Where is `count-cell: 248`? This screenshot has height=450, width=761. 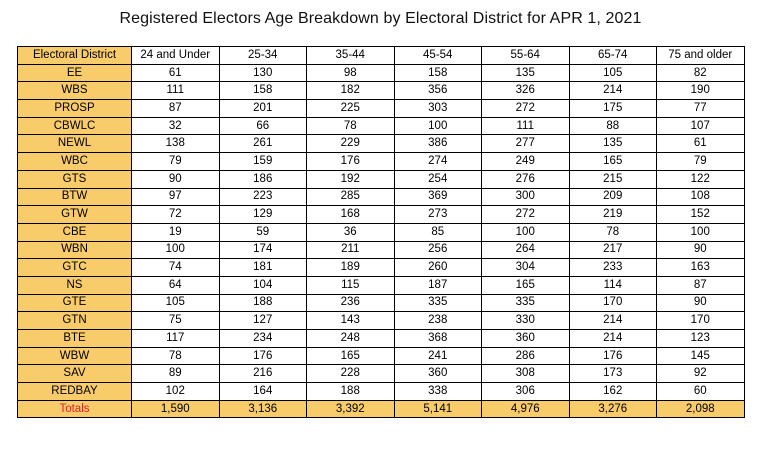 count-cell: 248 is located at coordinates (350, 338).